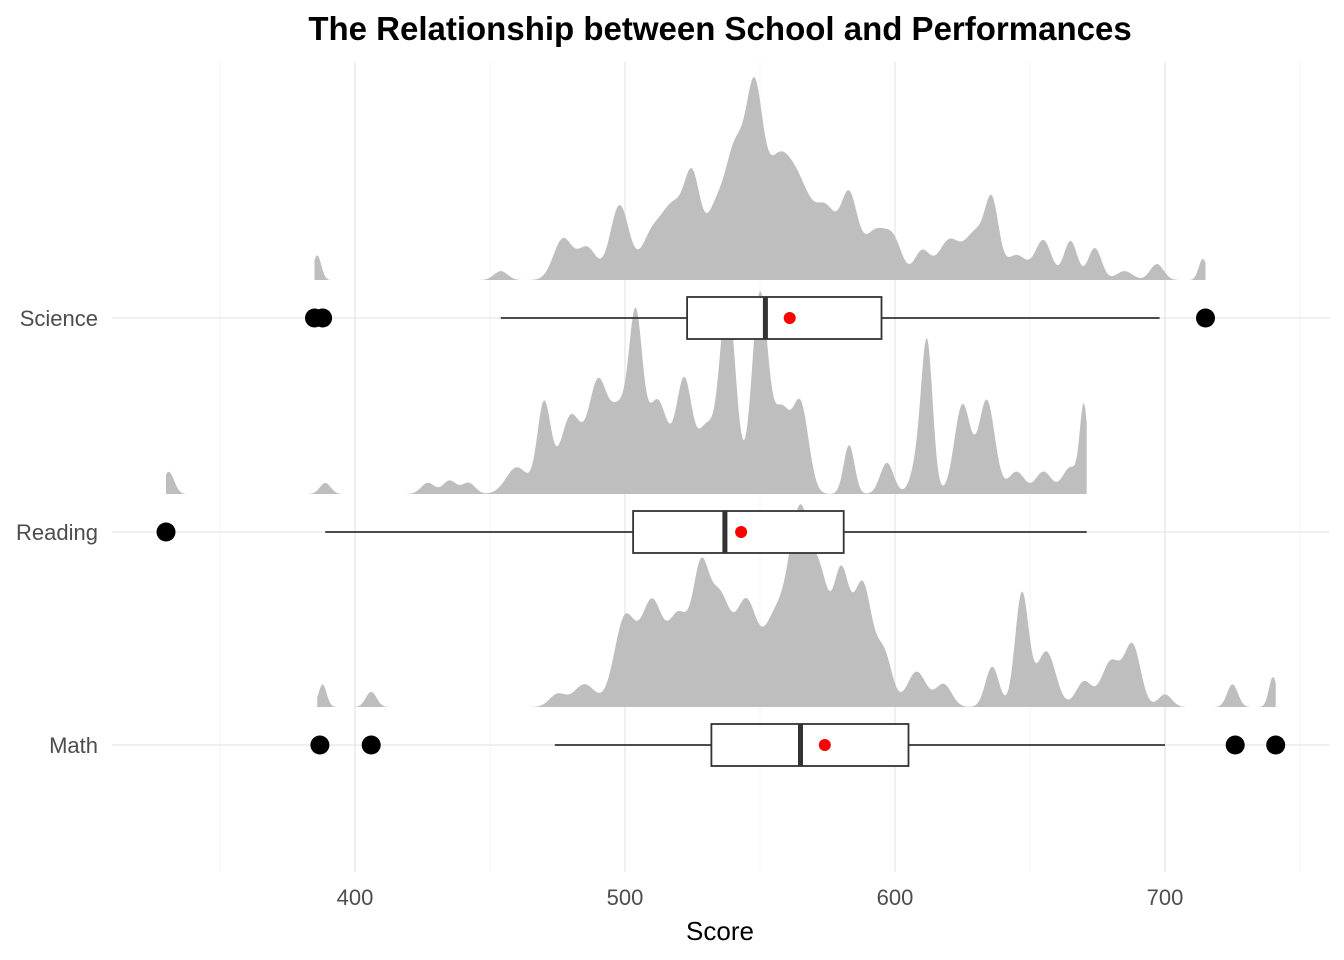 The height and width of the screenshot is (960, 1344). What do you see at coordinates (760, 179) in the screenshot?
I see `density-ridge-science` at bounding box center [760, 179].